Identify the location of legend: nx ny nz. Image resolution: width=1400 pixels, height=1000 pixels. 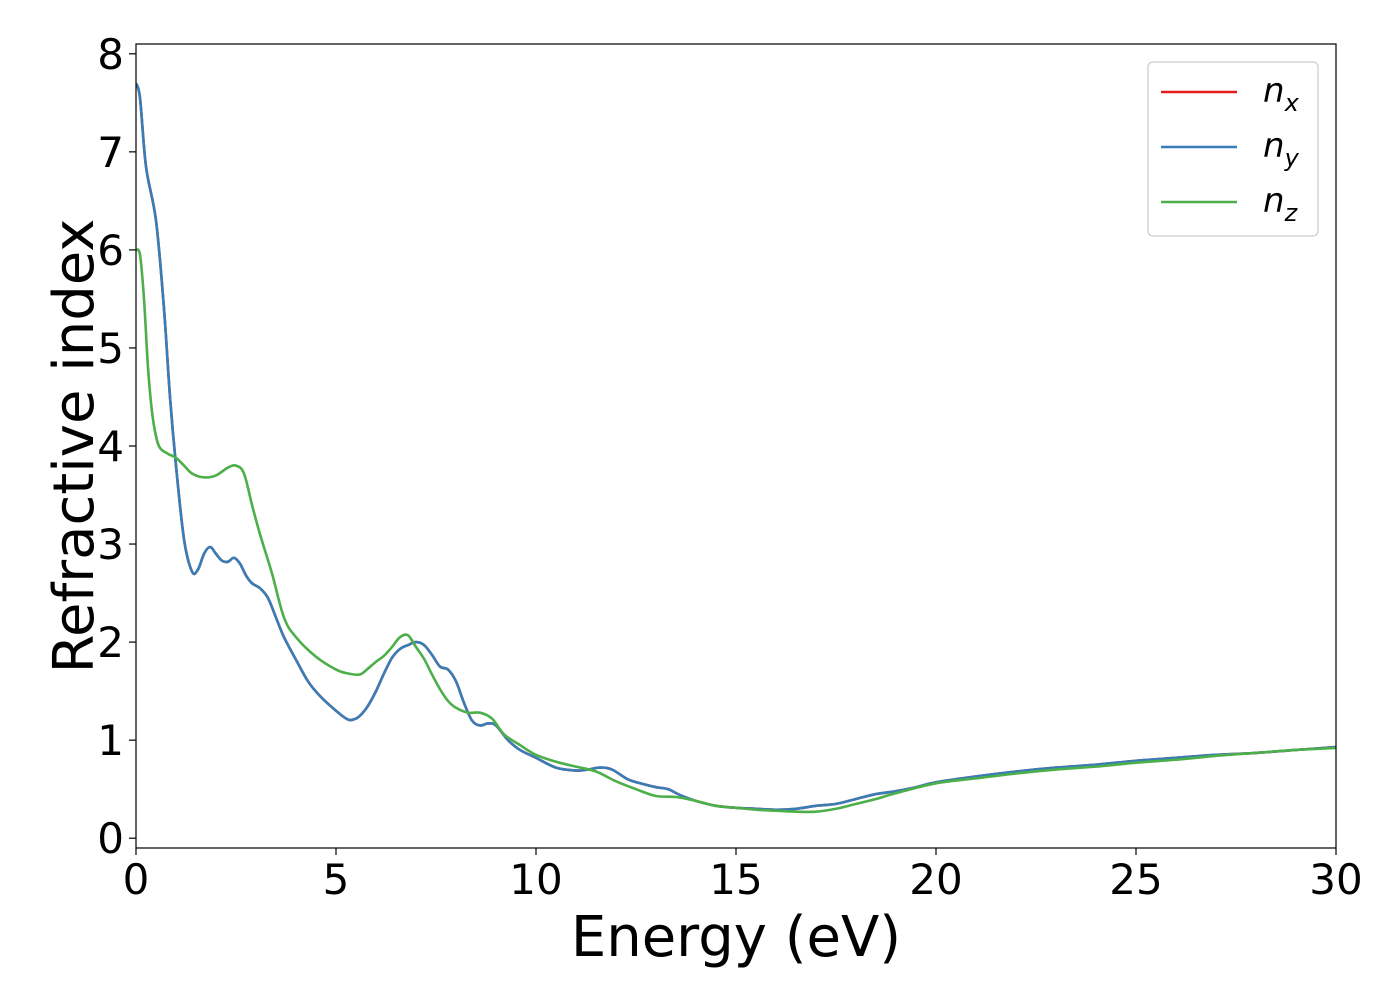
(1233, 149).